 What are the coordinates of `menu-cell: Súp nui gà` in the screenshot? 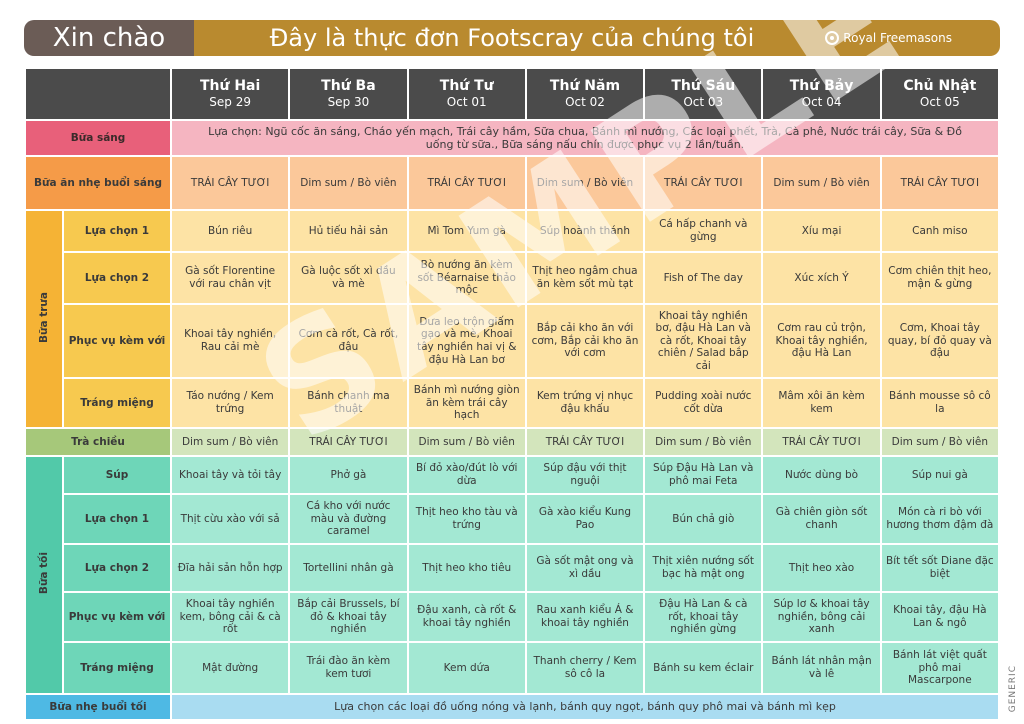 It's located at (939, 475).